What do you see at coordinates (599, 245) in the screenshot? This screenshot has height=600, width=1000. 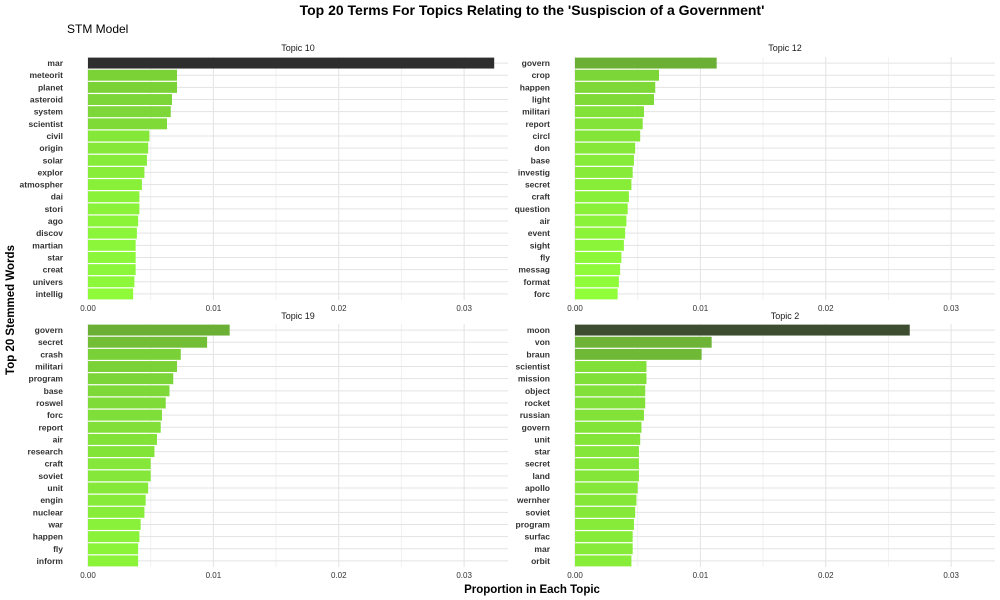 I see `bar-sight` at bounding box center [599, 245].